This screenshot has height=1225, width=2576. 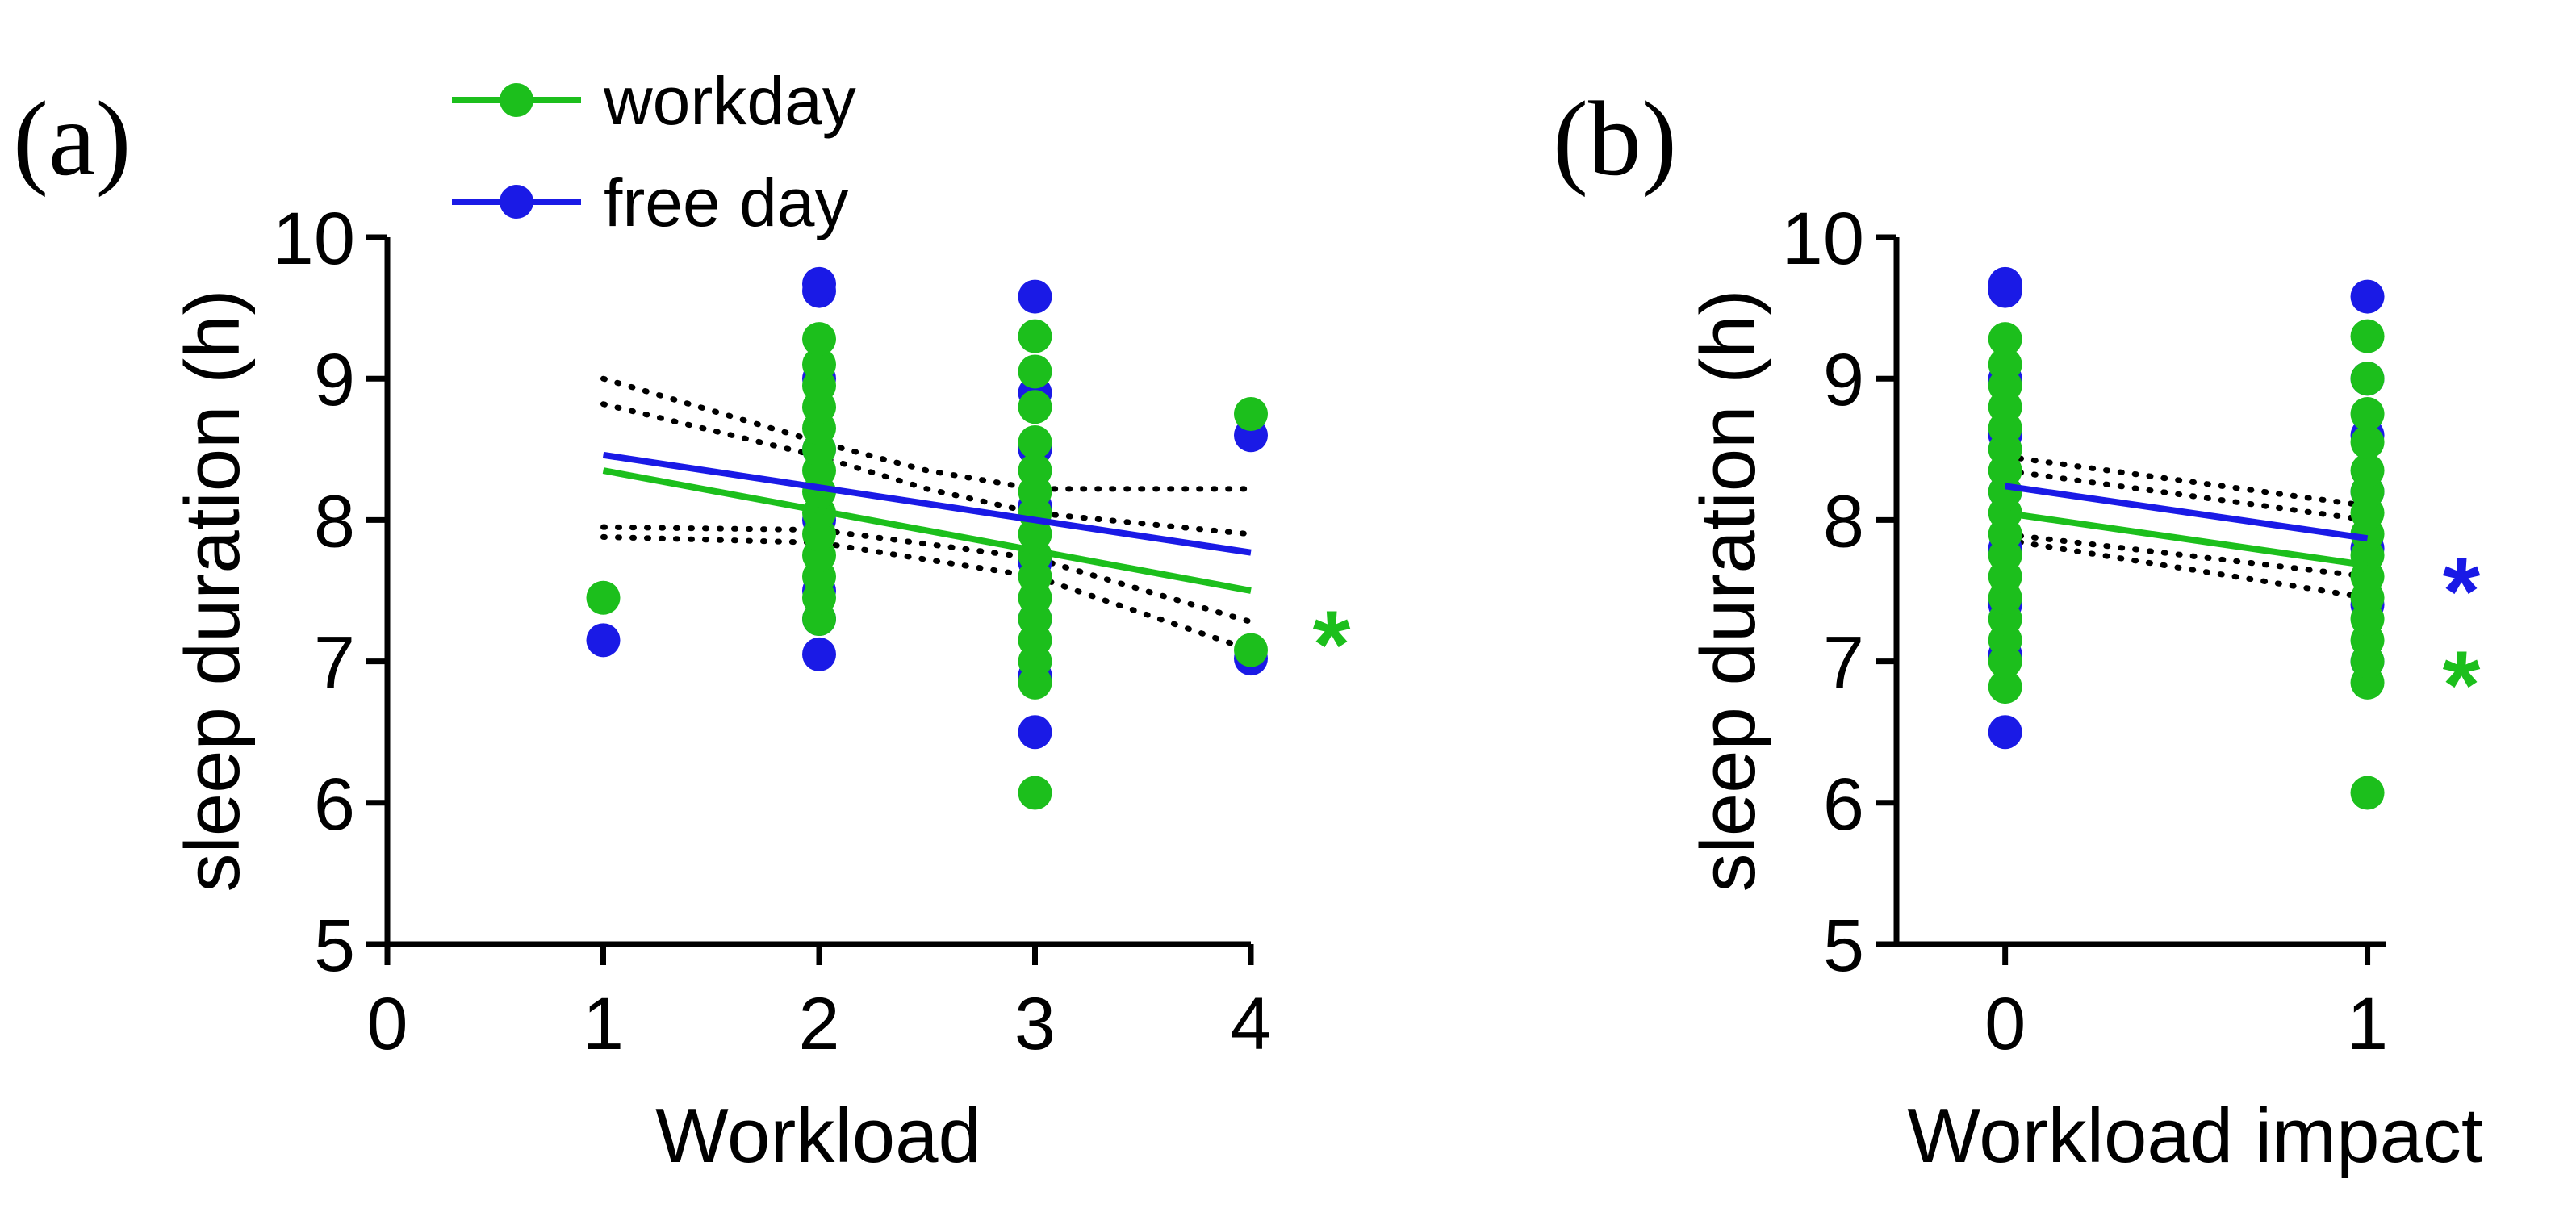 What do you see at coordinates (654, 151) in the screenshot?
I see `legend: workday free day` at bounding box center [654, 151].